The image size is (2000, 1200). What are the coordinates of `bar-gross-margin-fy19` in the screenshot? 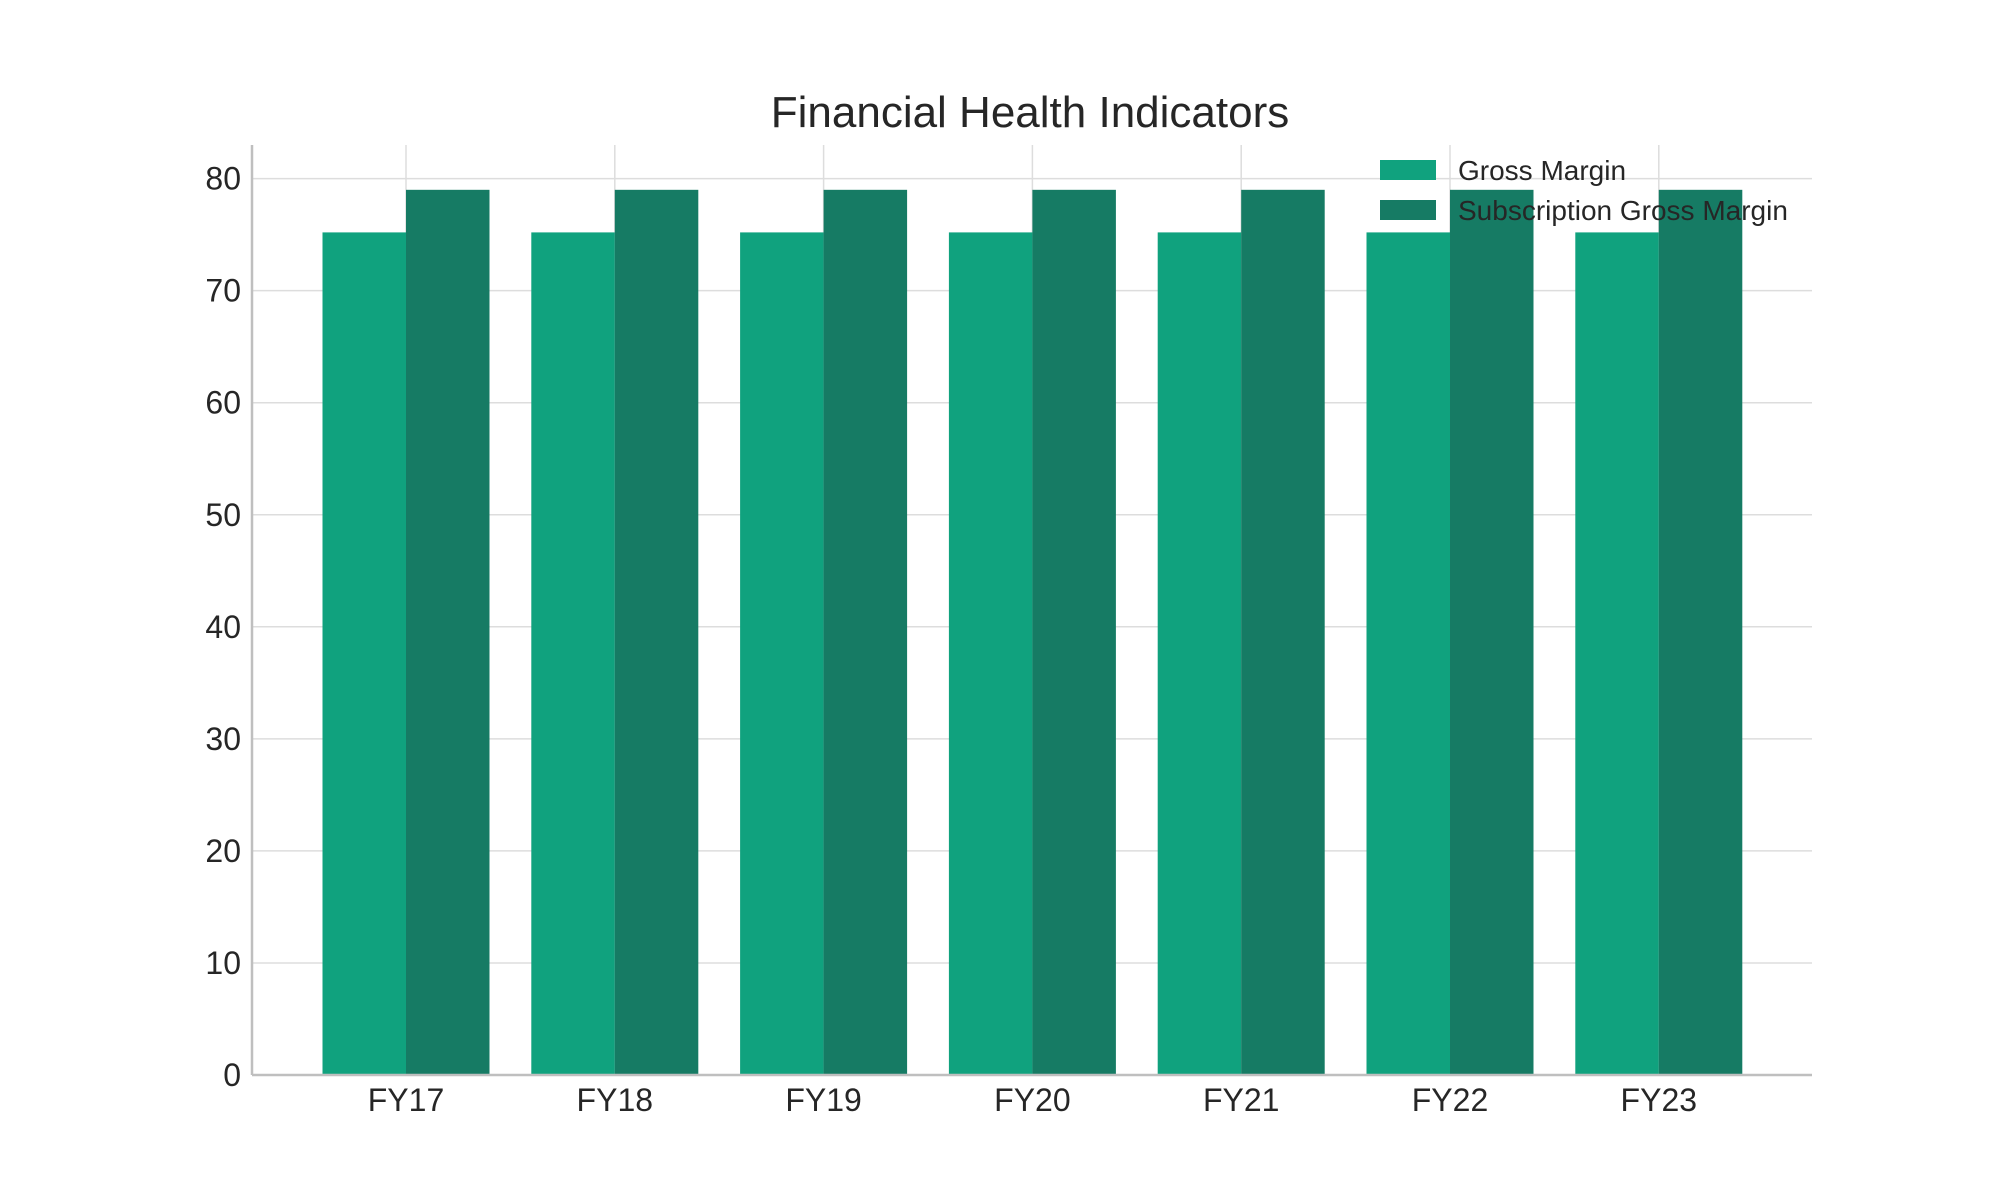 It's located at (782, 653).